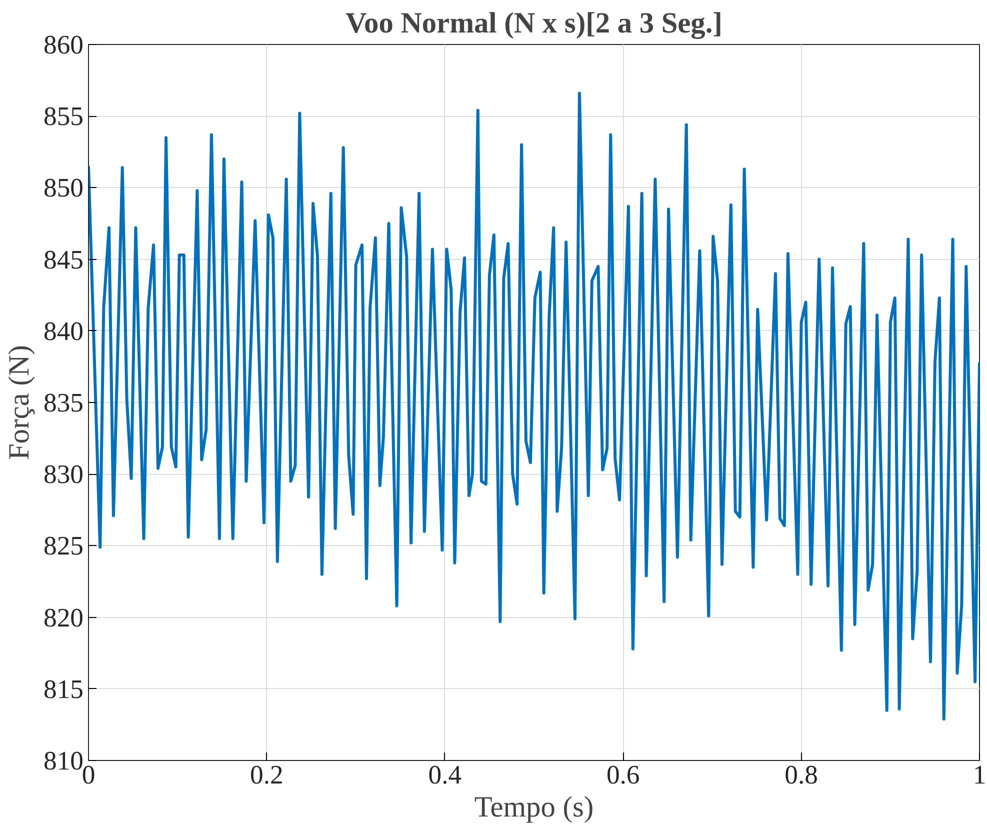 The width and height of the screenshot is (987, 826). I want to click on x-tick-label: 0.6, so click(623, 775).